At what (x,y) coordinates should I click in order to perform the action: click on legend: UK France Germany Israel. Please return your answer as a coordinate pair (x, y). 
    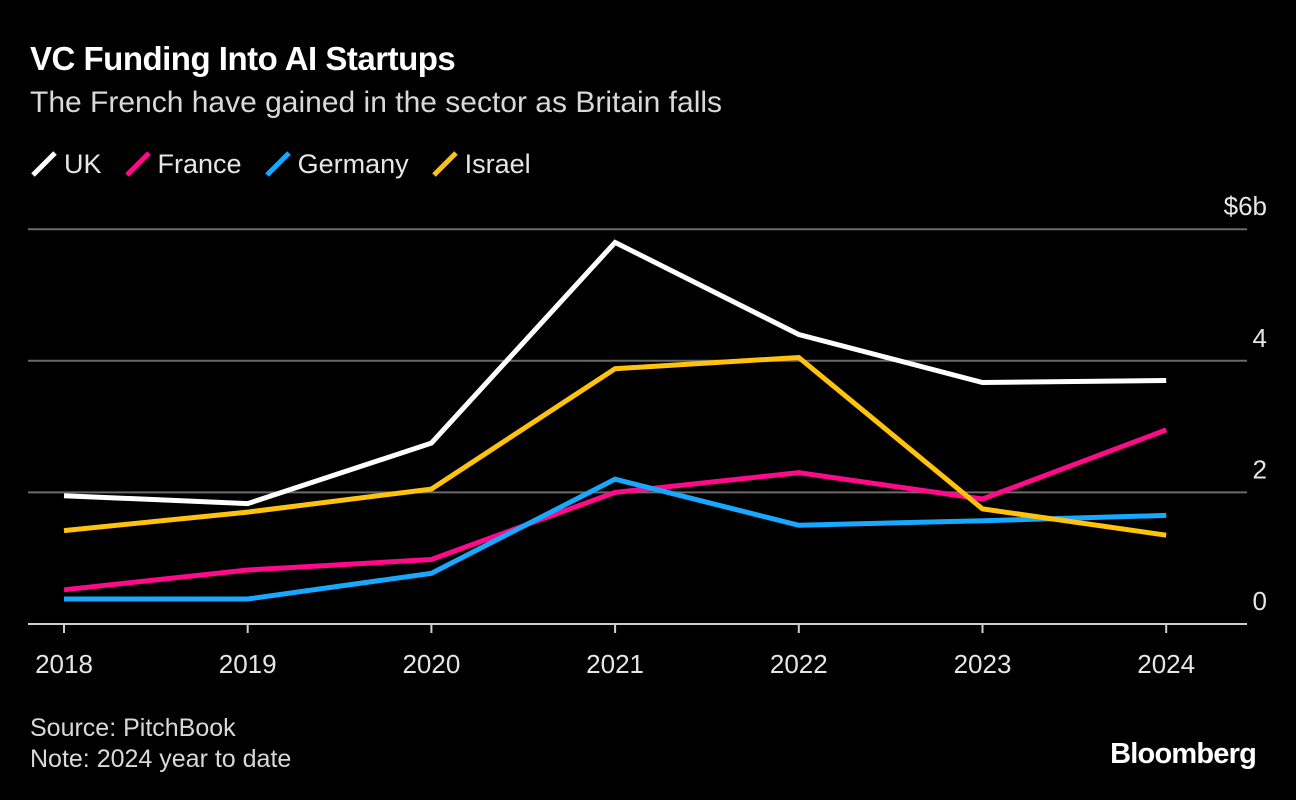
    Looking at the image, I should click on (291, 164).